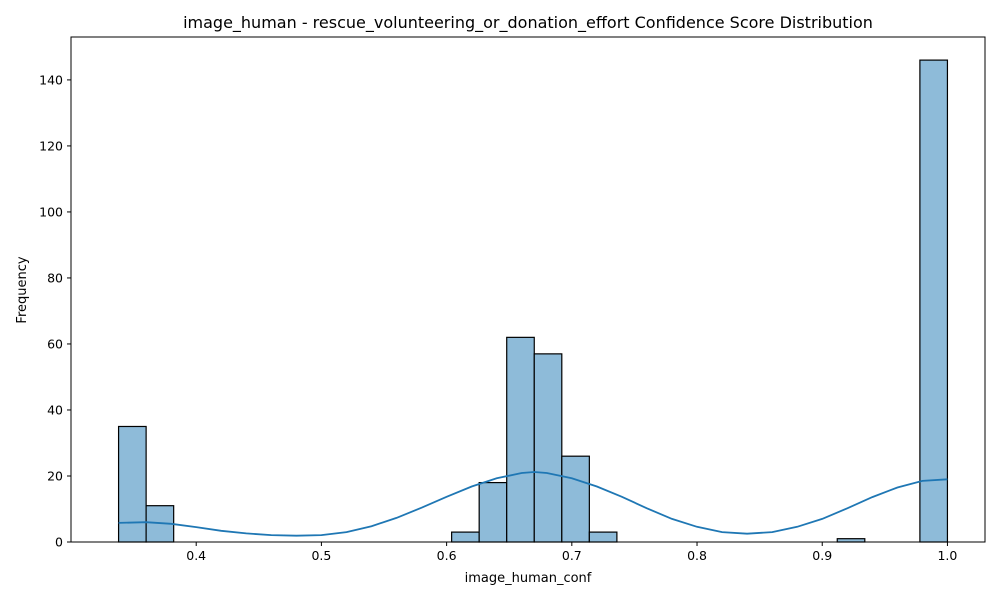 This screenshot has height=600, width=1000. Describe the element at coordinates (447, 555) in the screenshot. I see `x-tick-label-2: 0.6` at that location.